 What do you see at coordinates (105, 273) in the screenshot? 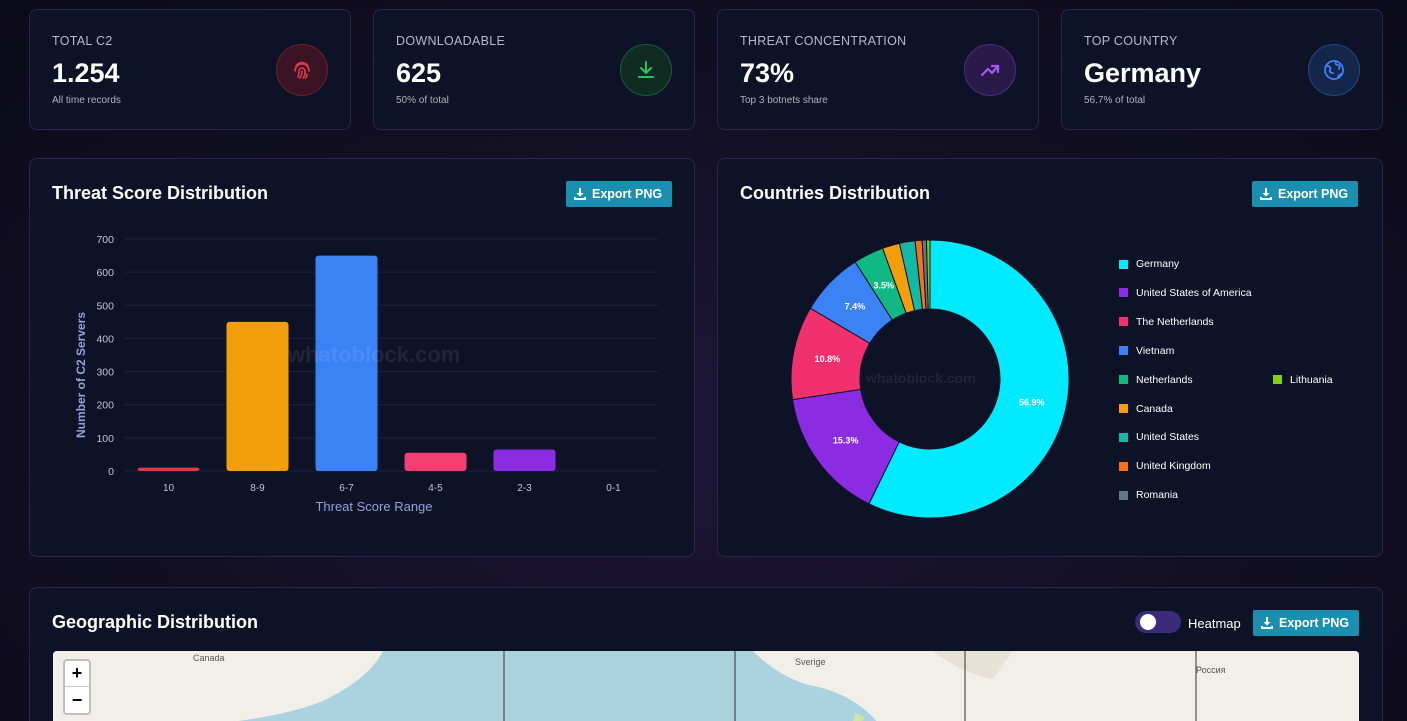
I see `y-tick-label: 600` at bounding box center [105, 273].